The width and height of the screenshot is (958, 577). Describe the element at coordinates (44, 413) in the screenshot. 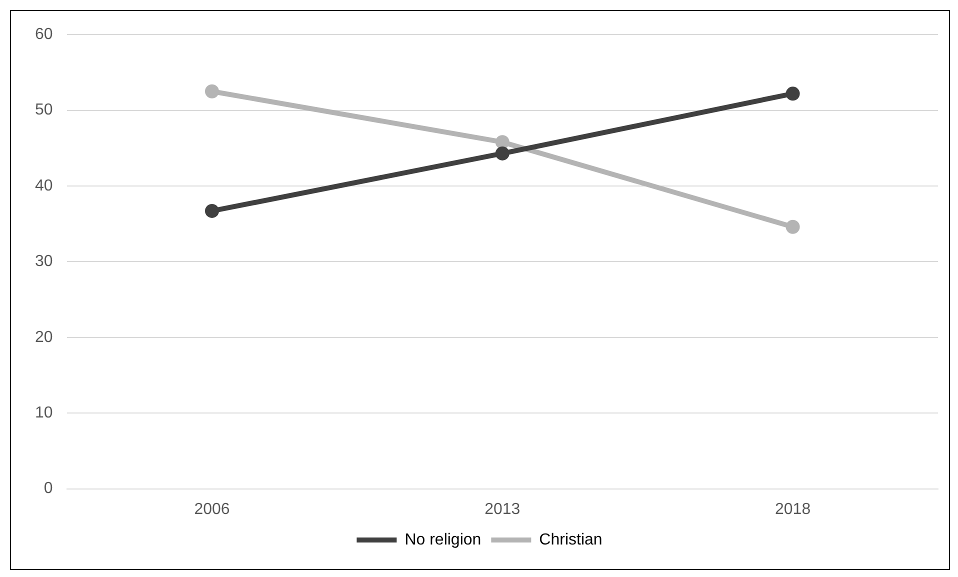

I see `y-tick-label: 10` at that location.